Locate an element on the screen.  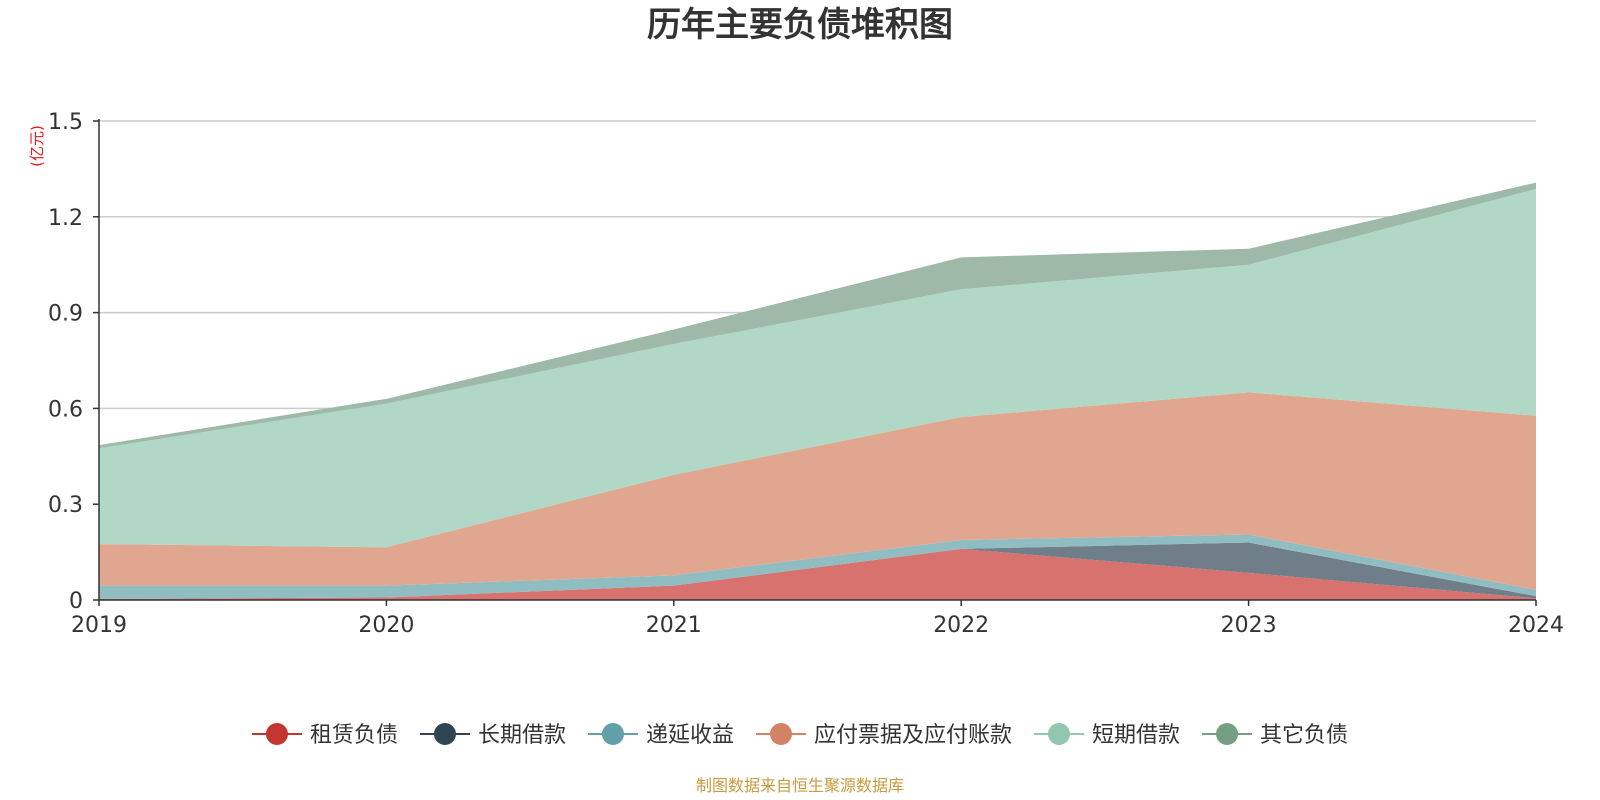
x-tick-label: 2021 is located at coordinates (674, 625).